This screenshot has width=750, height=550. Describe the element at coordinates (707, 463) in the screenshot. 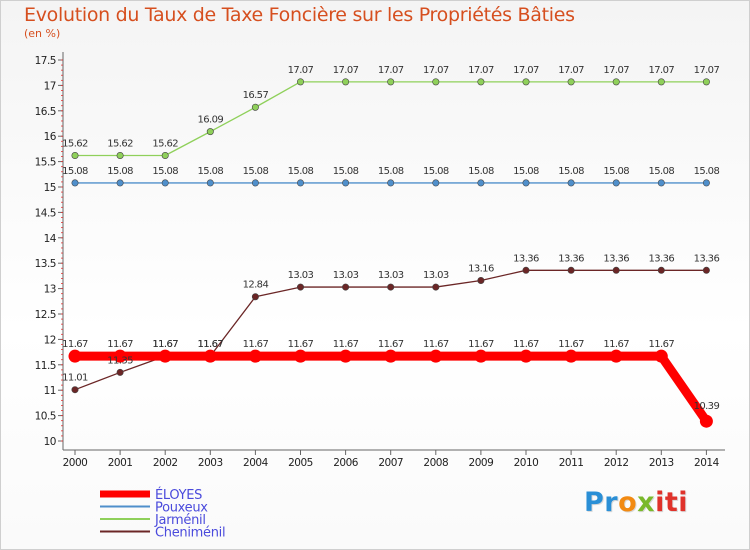

I see `x-tick-label: 2014` at that location.